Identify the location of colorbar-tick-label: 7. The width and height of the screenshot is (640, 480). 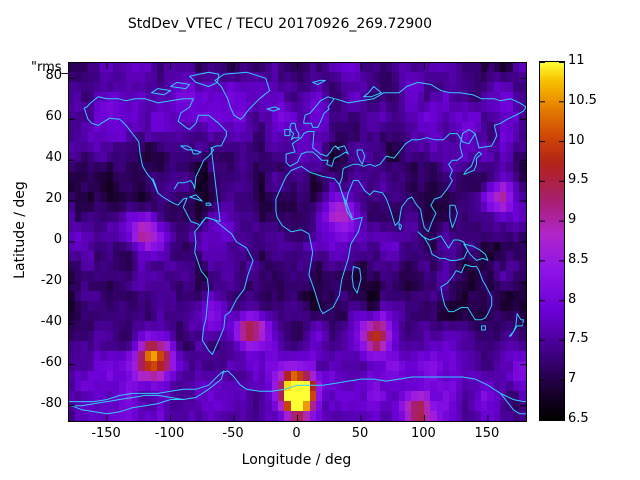
(572, 379).